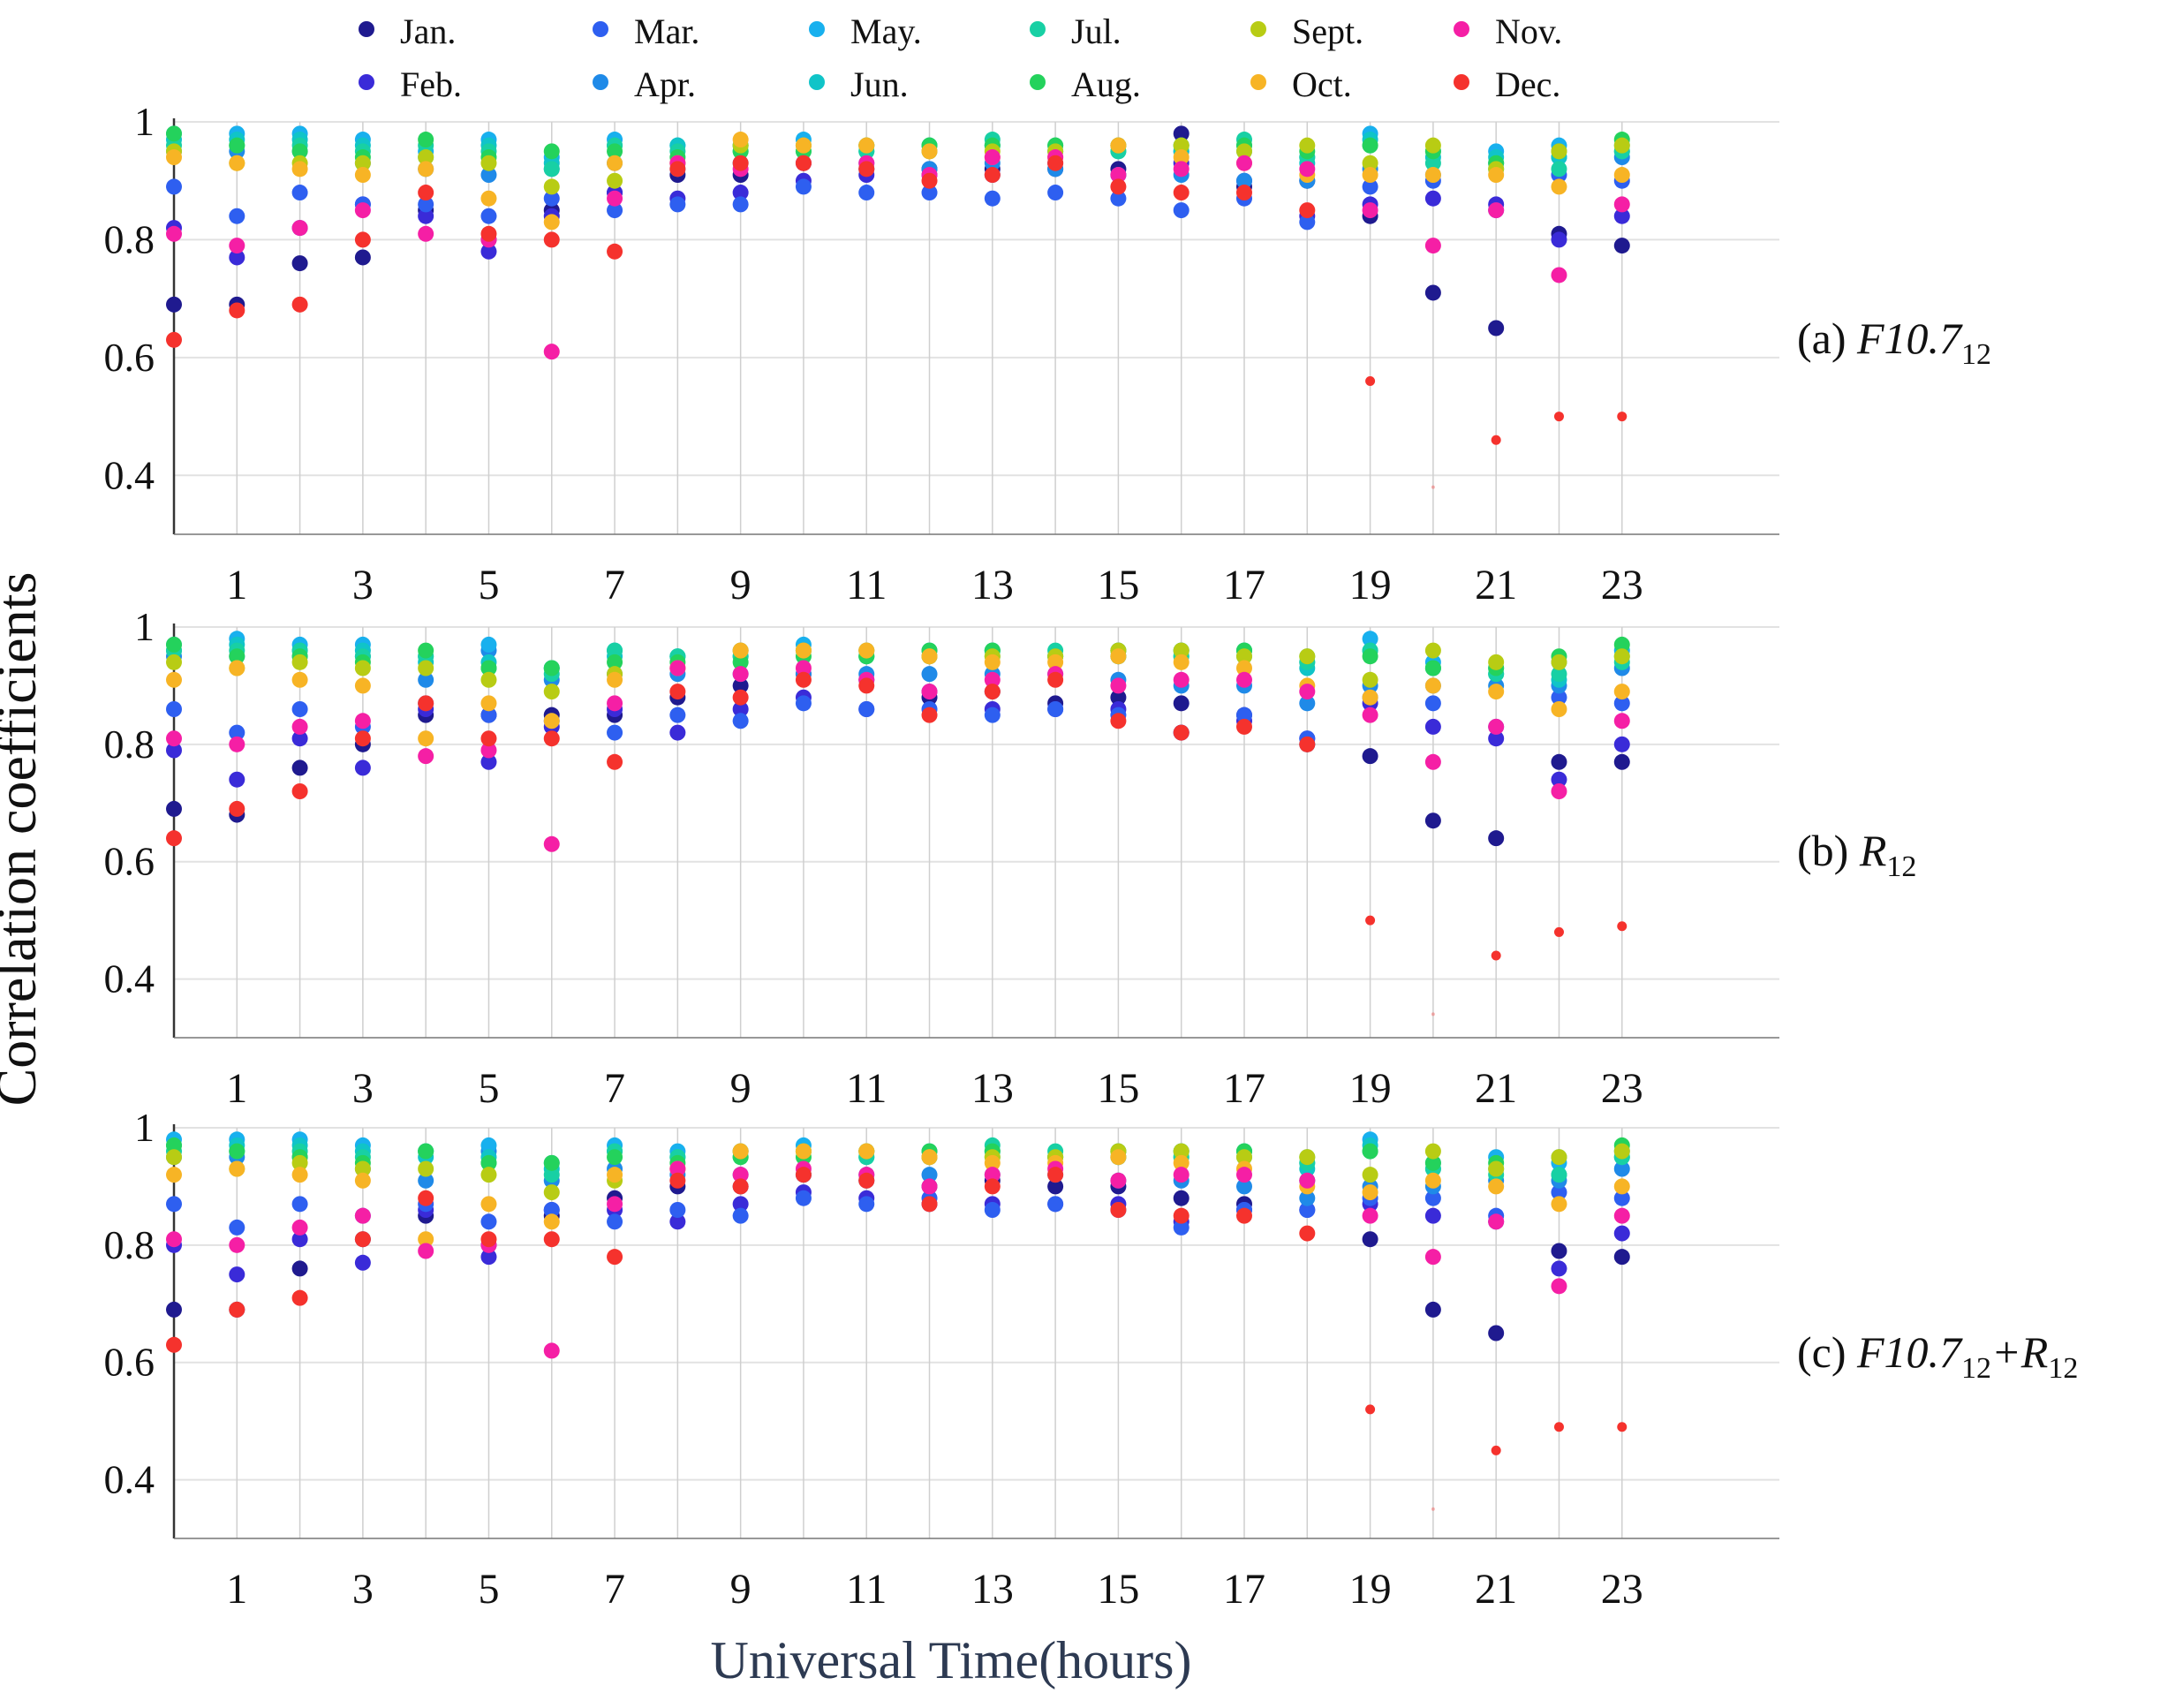 This screenshot has width=2160, height=1708. I want to click on x-tick-label: 11, so click(866, 1589).